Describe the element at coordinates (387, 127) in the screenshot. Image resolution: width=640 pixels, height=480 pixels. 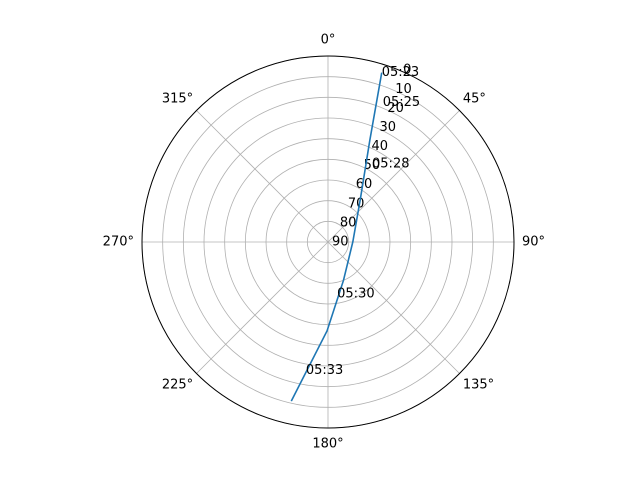
I see `y-tick-label: 30` at that location.